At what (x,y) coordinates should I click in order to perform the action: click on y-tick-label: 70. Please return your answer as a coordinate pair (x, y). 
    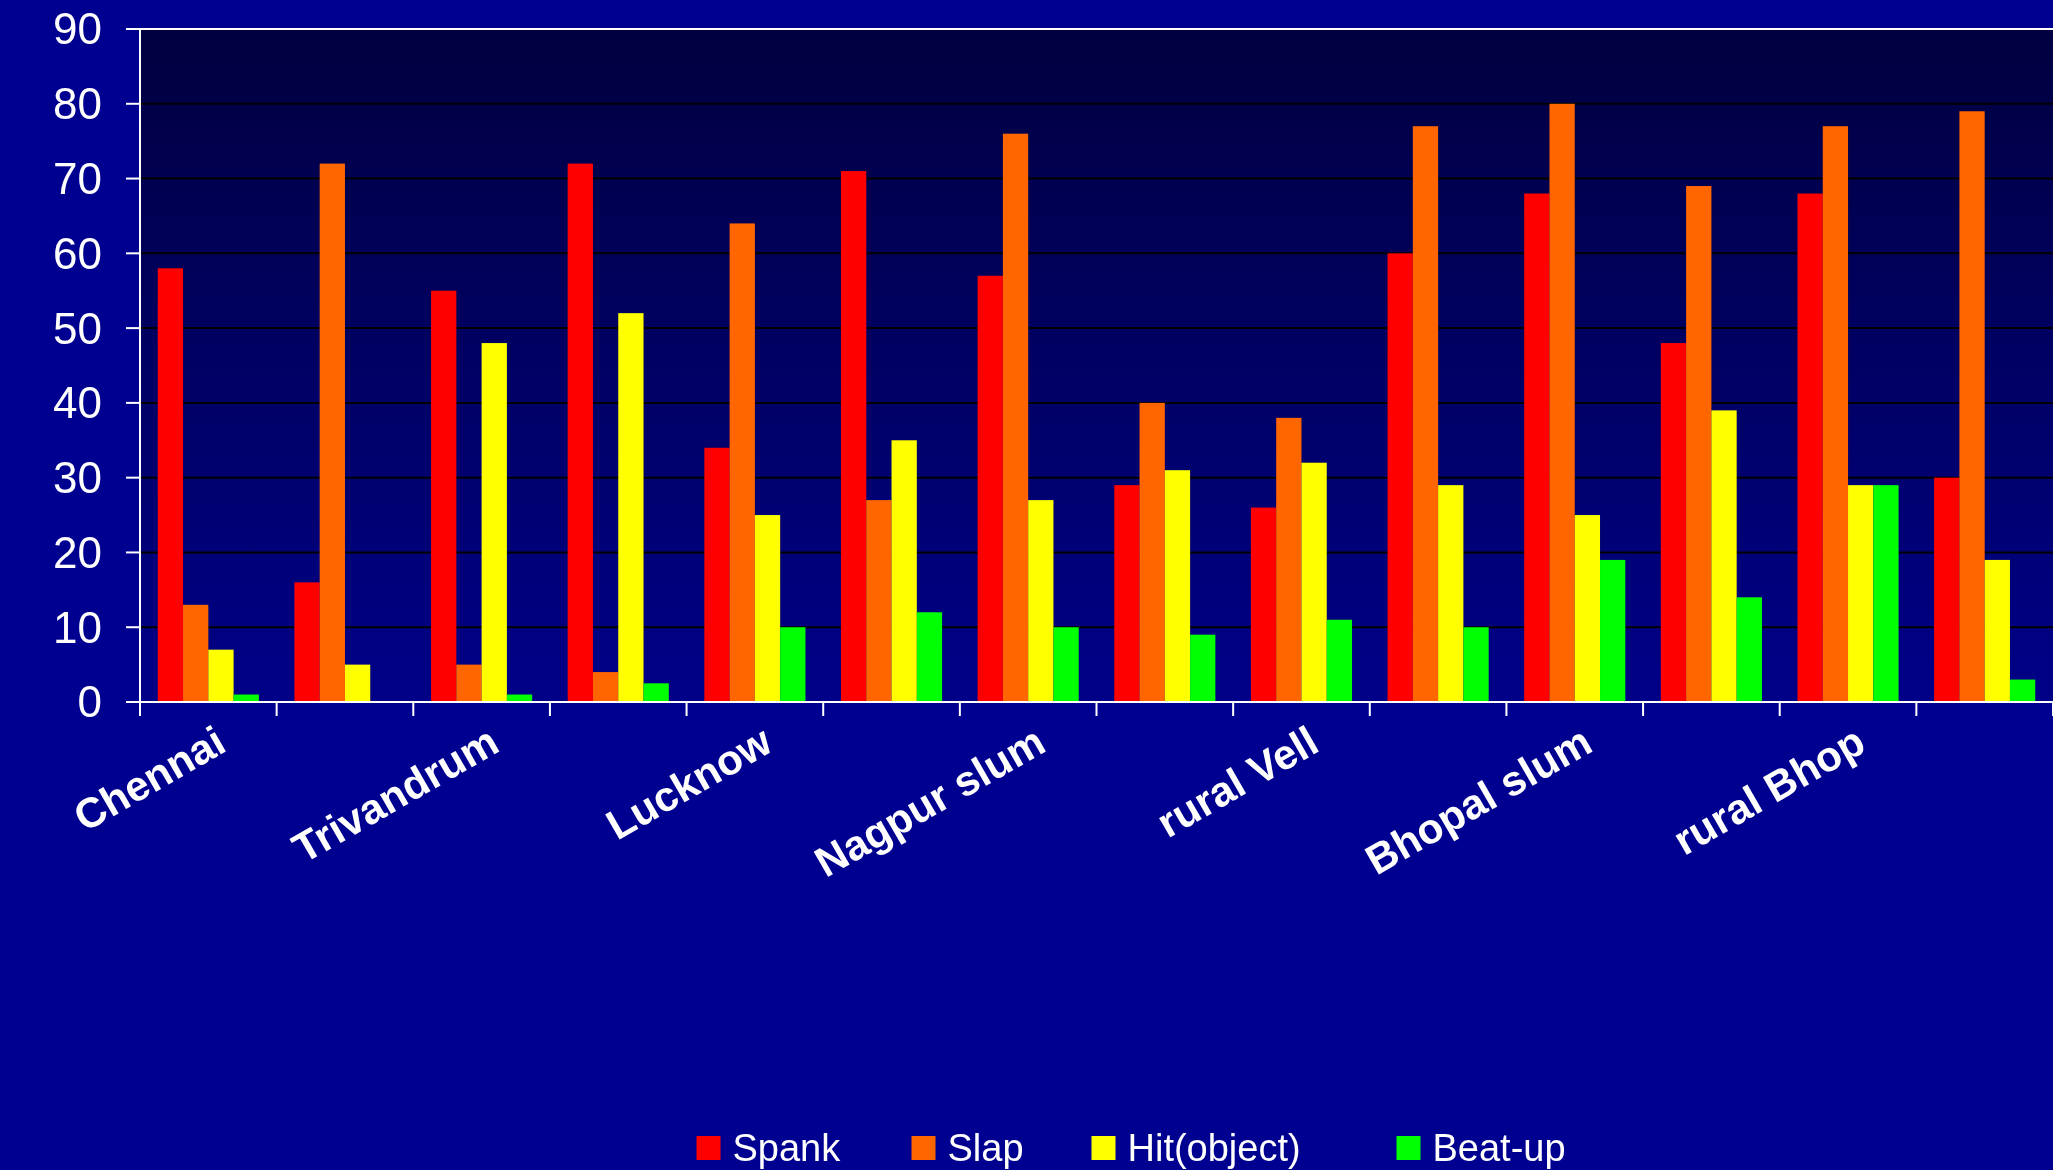
    Looking at the image, I should click on (77, 178).